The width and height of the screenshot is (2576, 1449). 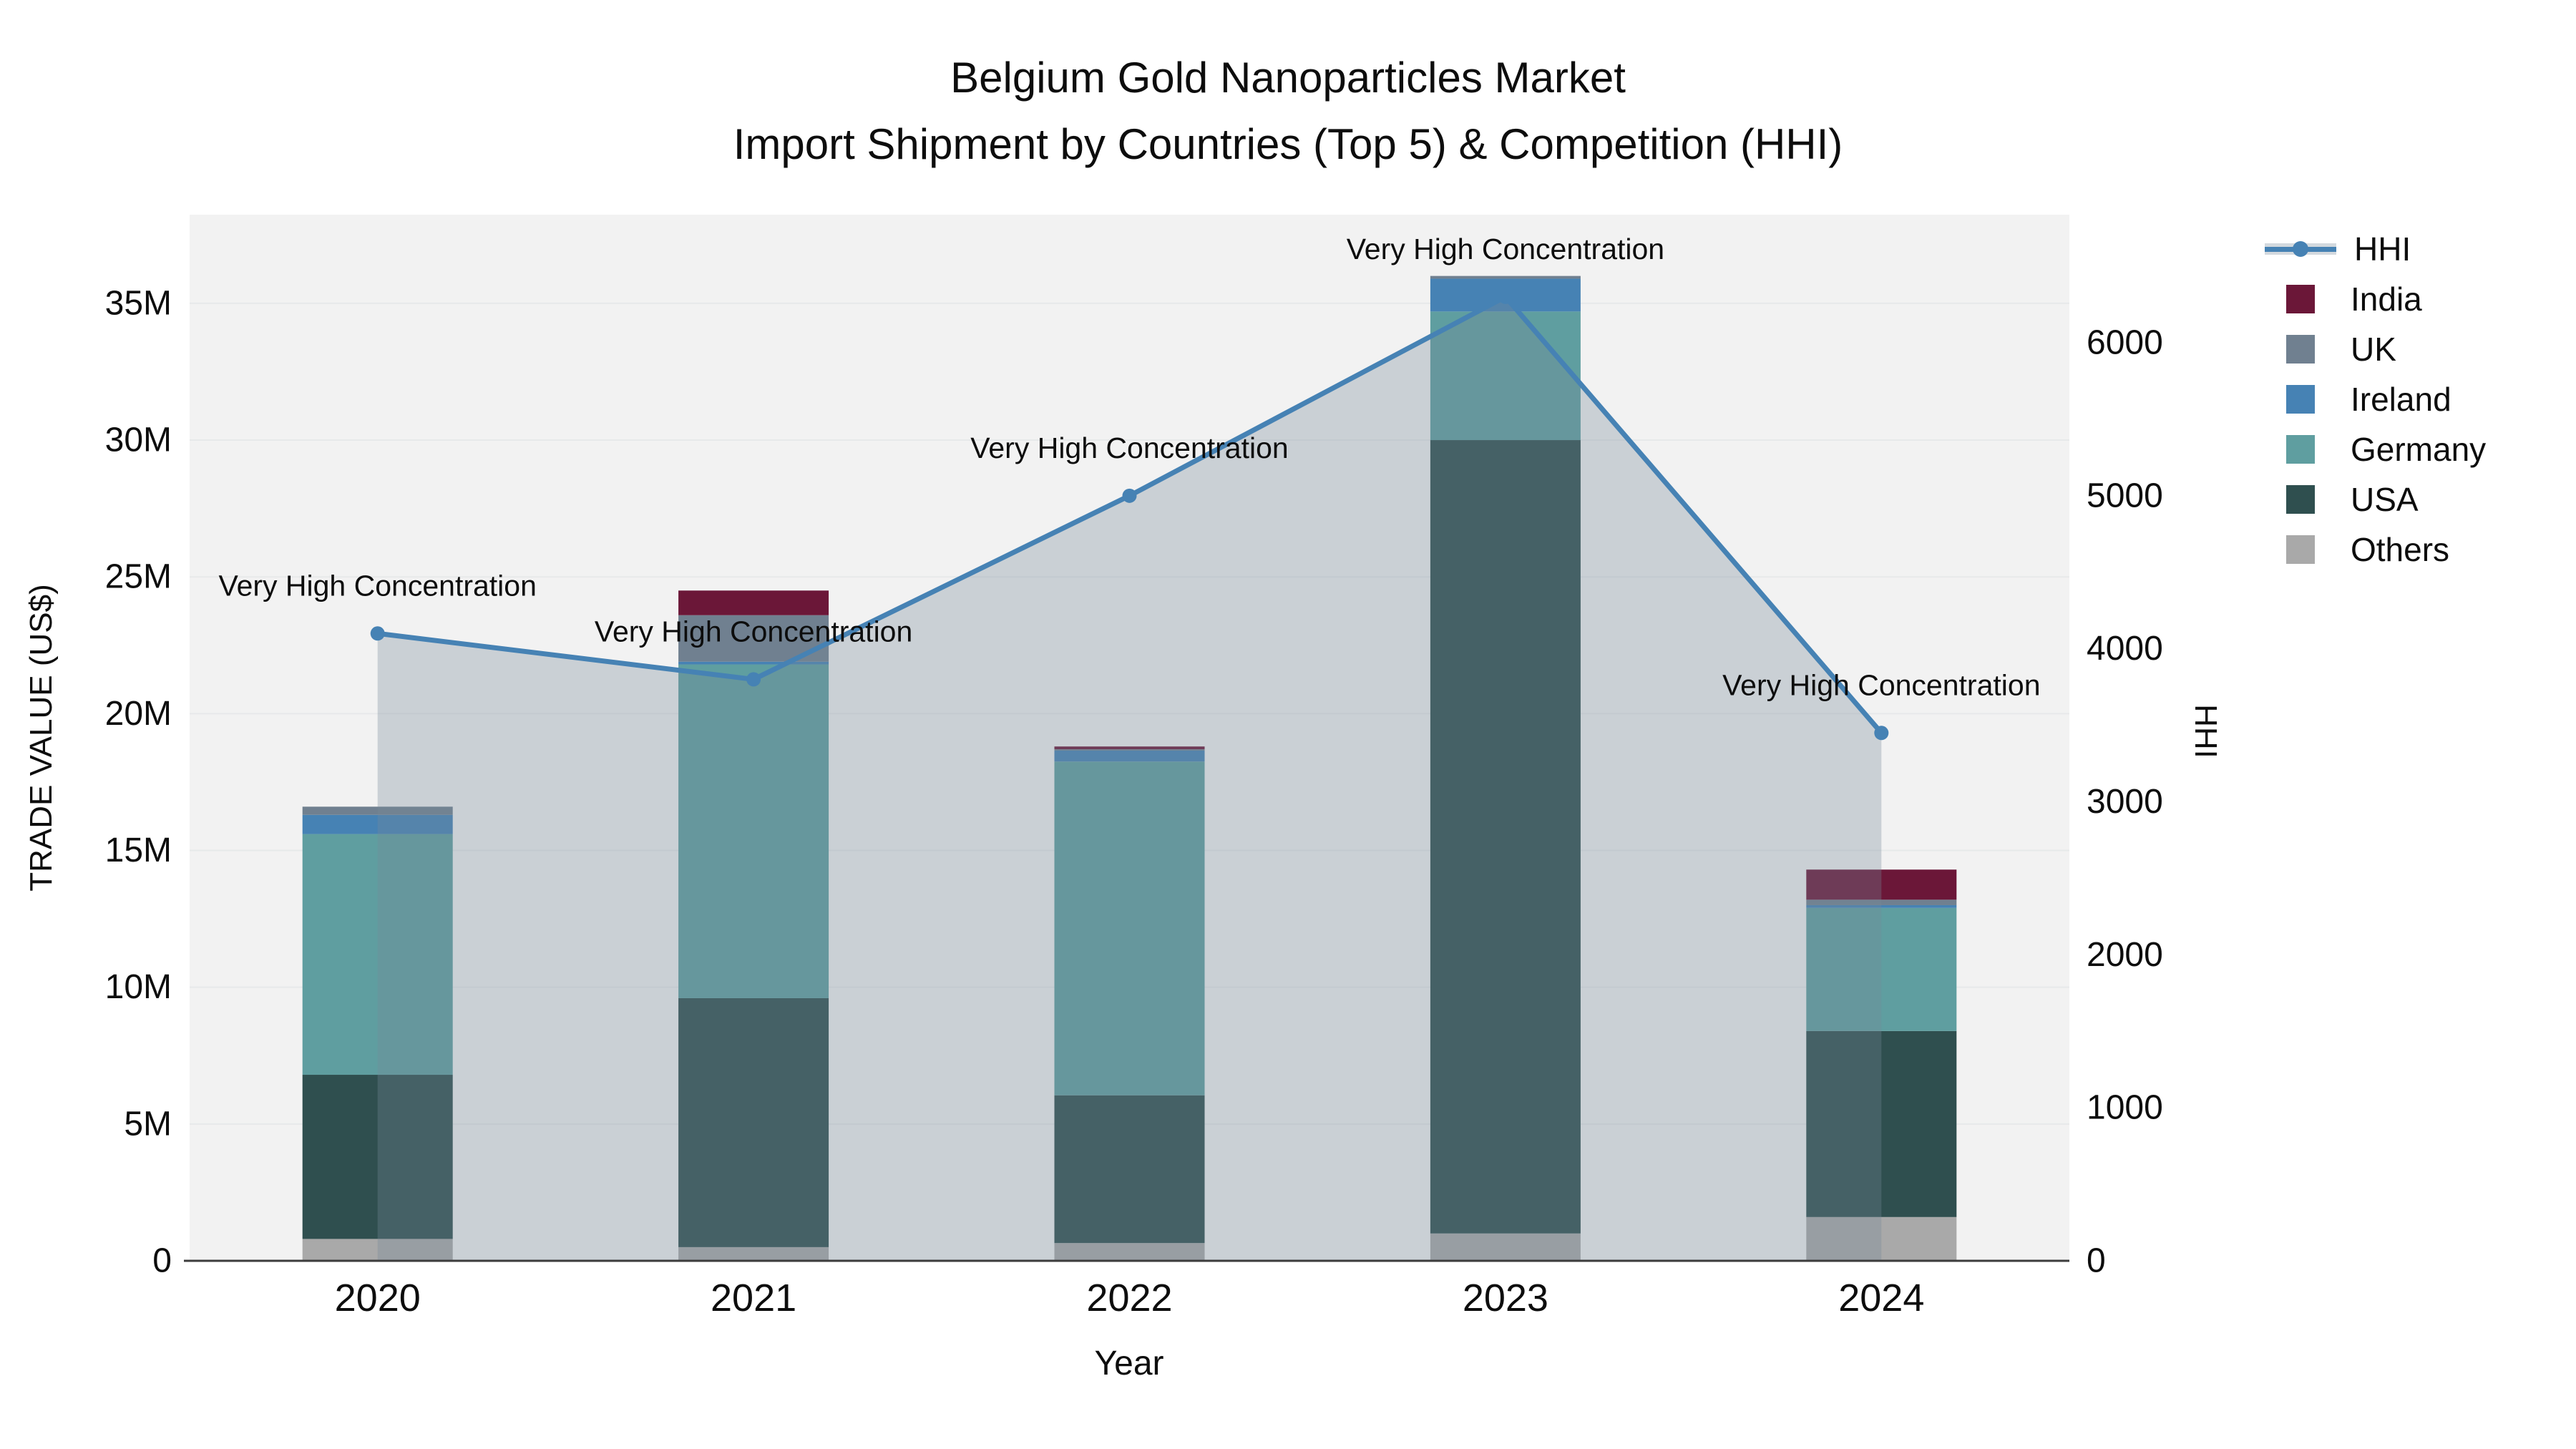 What do you see at coordinates (2419, 449) in the screenshot?
I see `legend-label-germany: Germany` at bounding box center [2419, 449].